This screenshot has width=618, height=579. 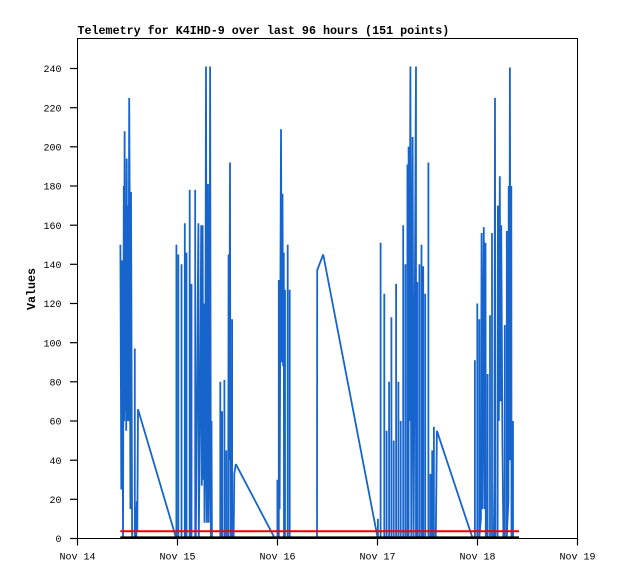 What do you see at coordinates (52, 109) in the screenshot?
I see `svg-text: 220` at bounding box center [52, 109].